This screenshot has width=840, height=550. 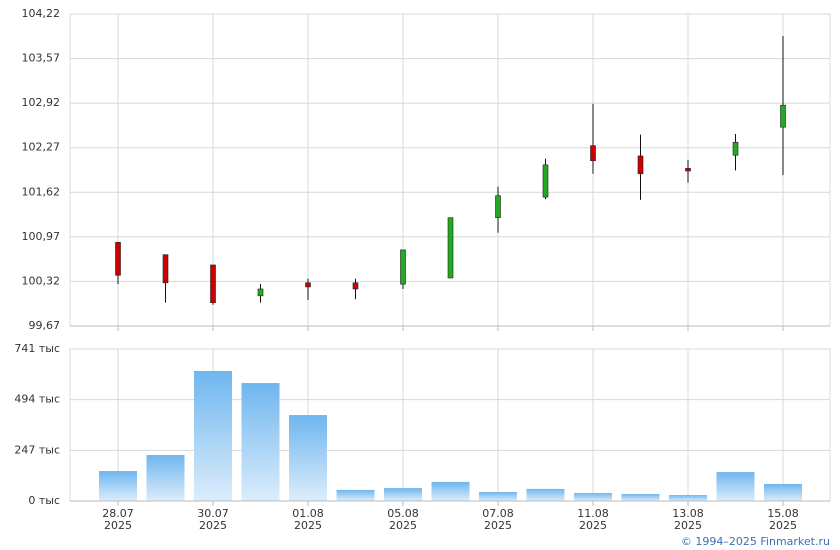 What do you see at coordinates (213, 513) in the screenshot?
I see `x-tick-label: 30.07` at bounding box center [213, 513].